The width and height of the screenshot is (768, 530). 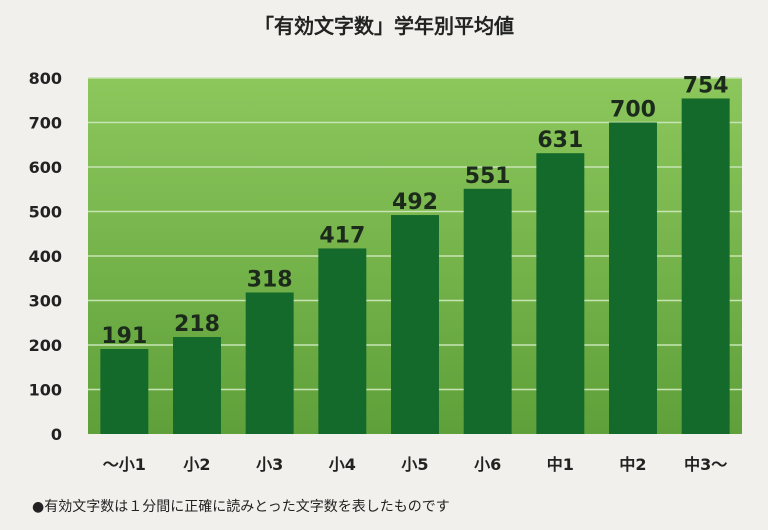 I want to click on x-tick-label: 中1, so click(x=560, y=464).